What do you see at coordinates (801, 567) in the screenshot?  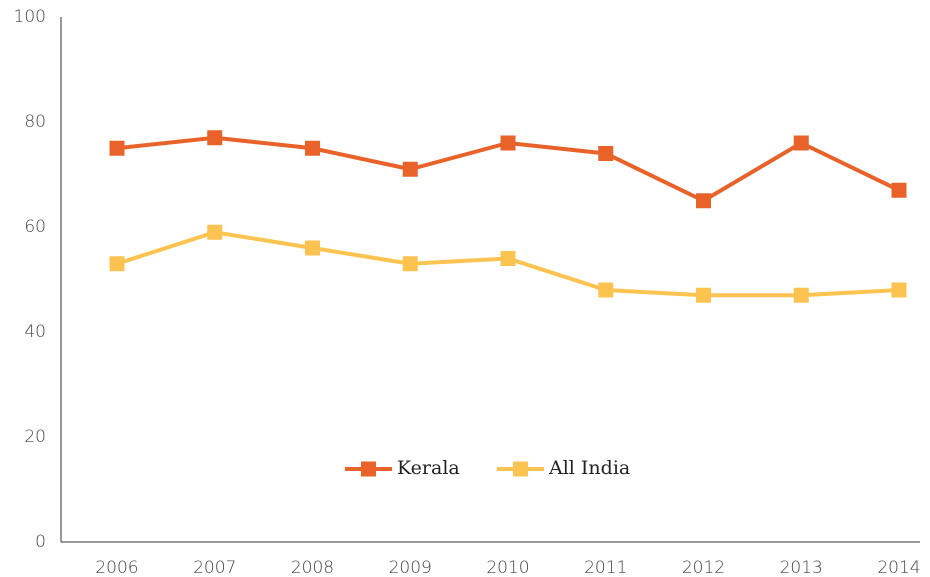 I see `x-tick-label: 2013` at bounding box center [801, 567].